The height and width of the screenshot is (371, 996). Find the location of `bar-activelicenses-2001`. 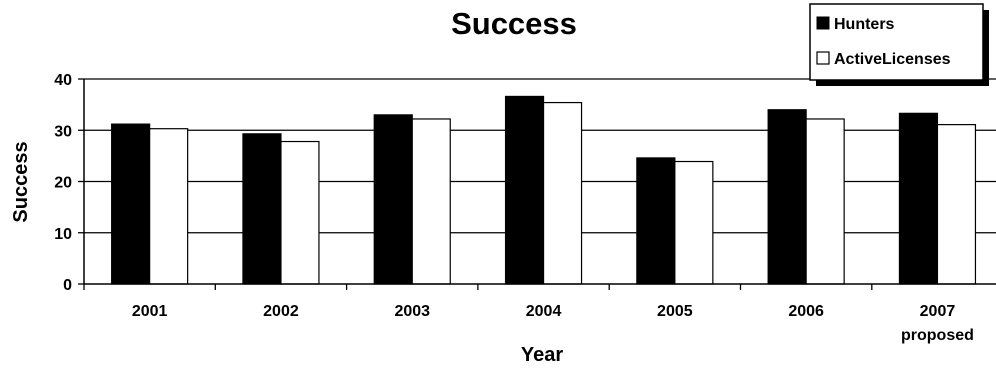

bar-activelicenses-2001 is located at coordinates (169, 206).